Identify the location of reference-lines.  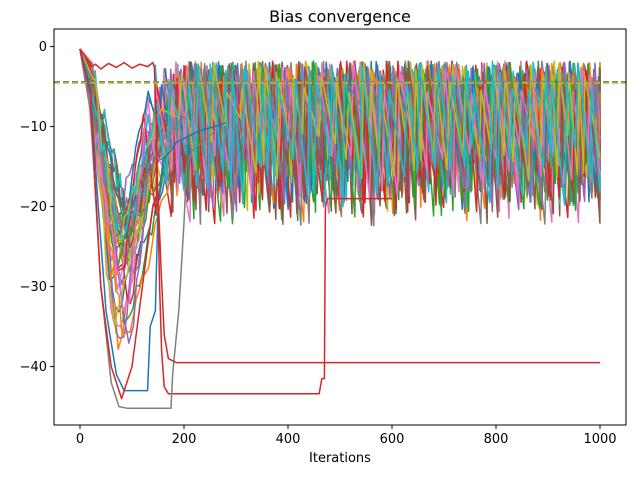
(340, 82).